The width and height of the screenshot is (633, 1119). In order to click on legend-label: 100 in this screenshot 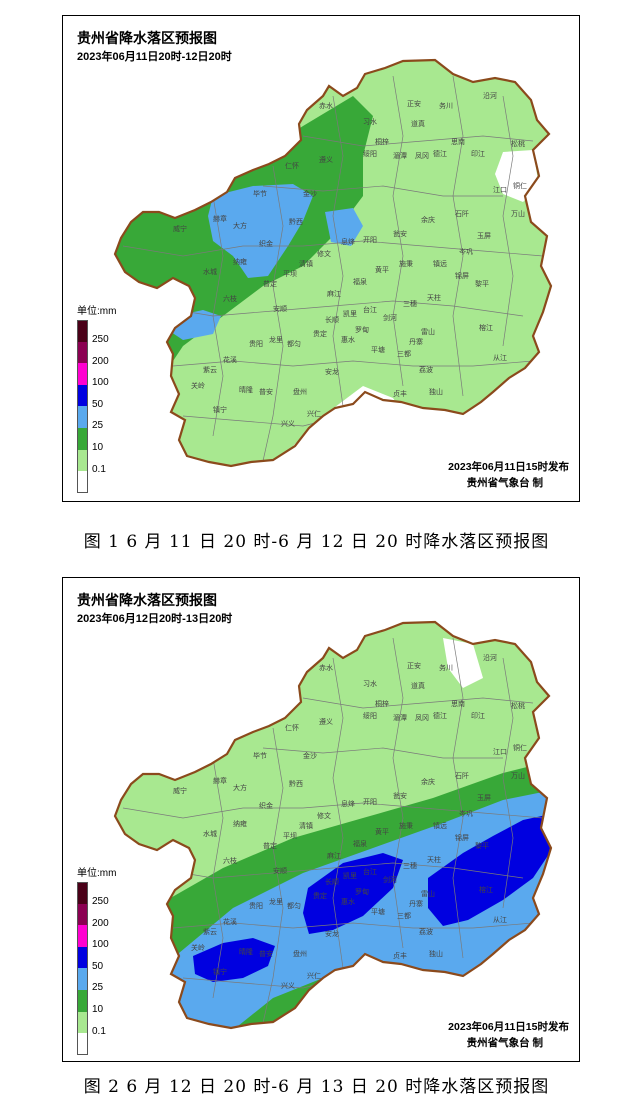, I will do `click(100, 383)`.